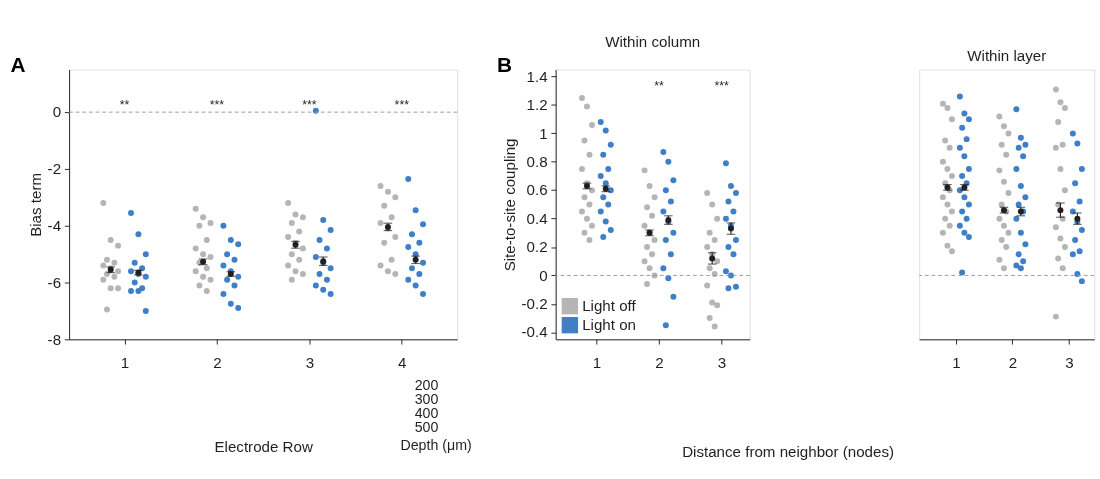 The width and height of the screenshot is (1100, 479). What do you see at coordinates (426, 427) in the screenshot?
I see `text: 500` at bounding box center [426, 427].